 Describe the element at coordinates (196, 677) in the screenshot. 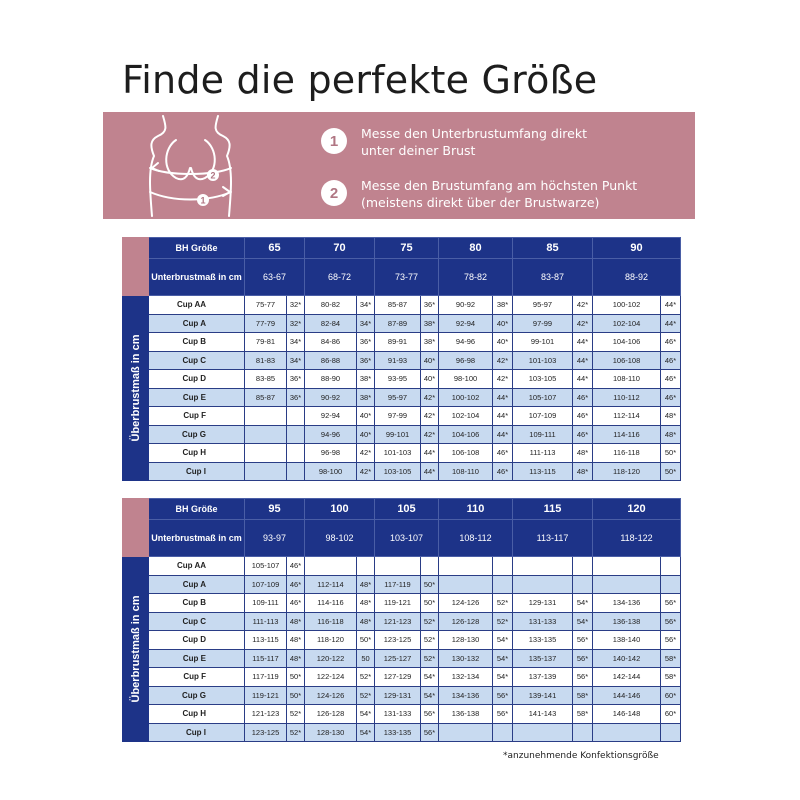

I see `cup-label: Cup F` at that location.